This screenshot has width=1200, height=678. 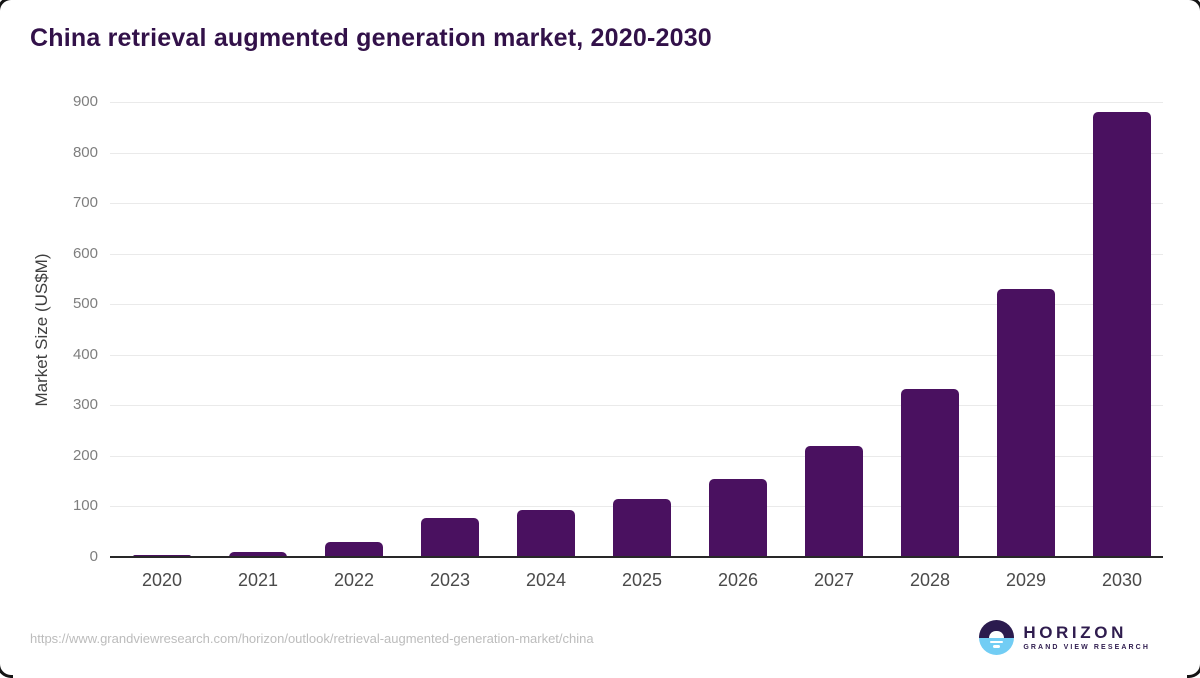 What do you see at coordinates (1122, 580) in the screenshot?
I see `x-tick-label-2030: 2030` at bounding box center [1122, 580].